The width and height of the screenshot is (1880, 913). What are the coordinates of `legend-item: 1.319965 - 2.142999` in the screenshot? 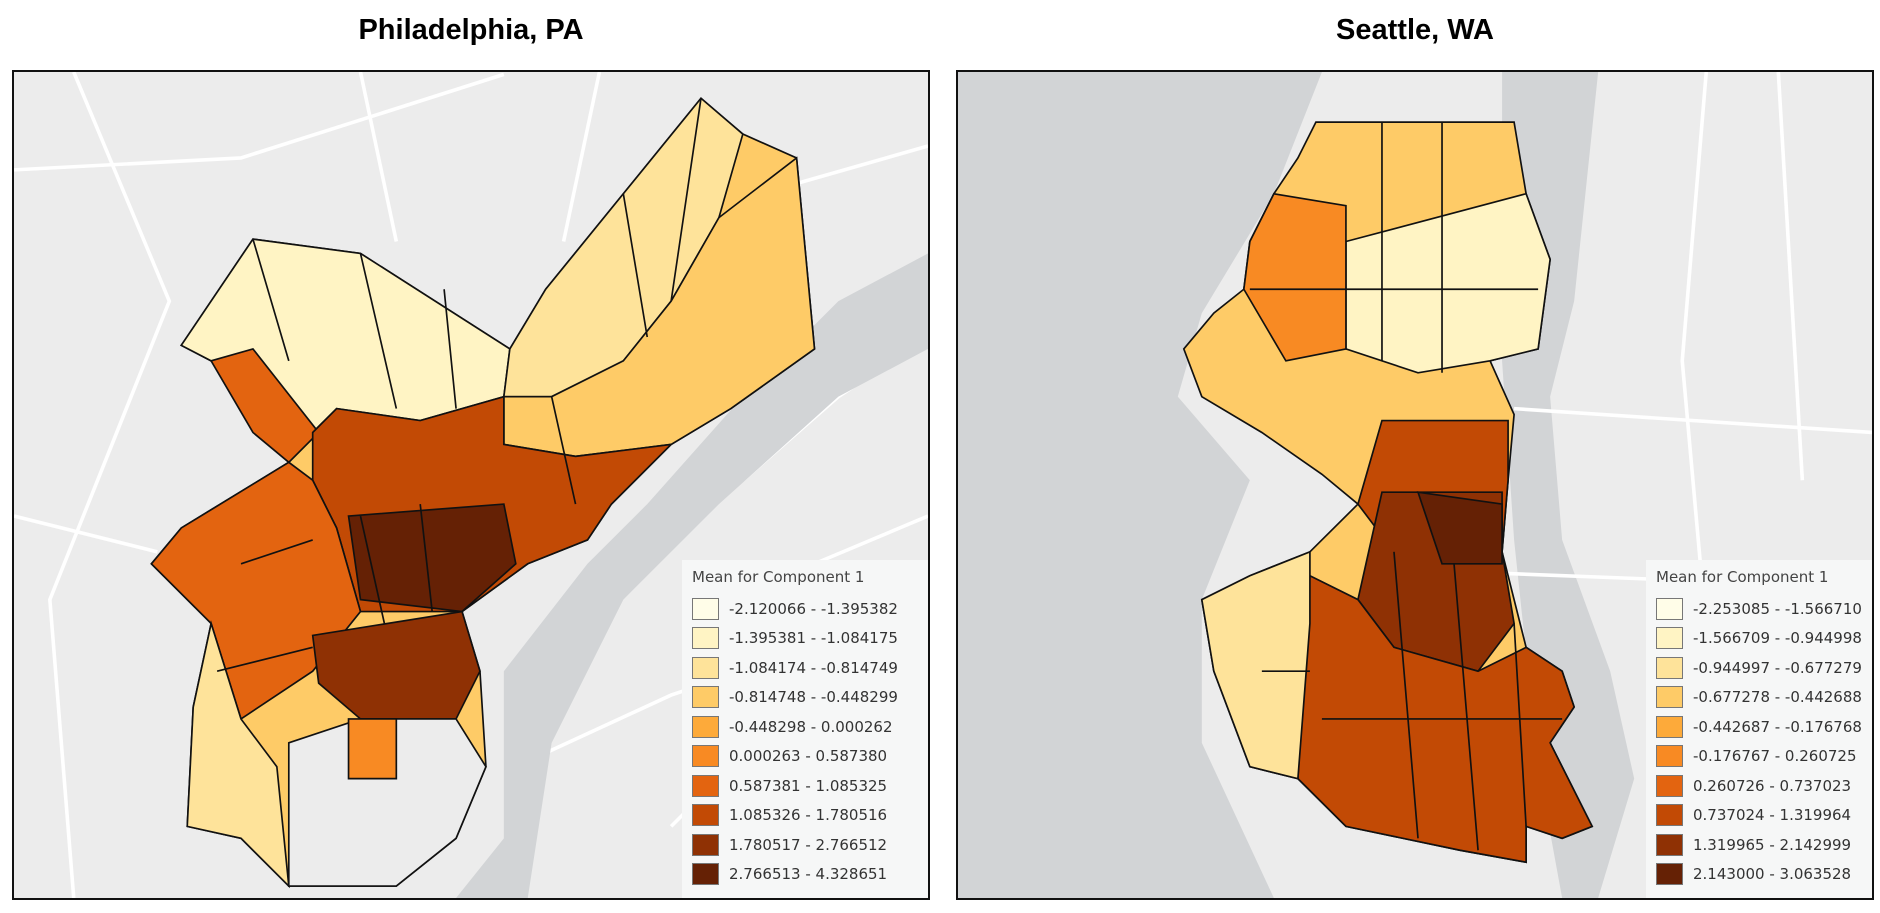 It's located at (1760, 845).